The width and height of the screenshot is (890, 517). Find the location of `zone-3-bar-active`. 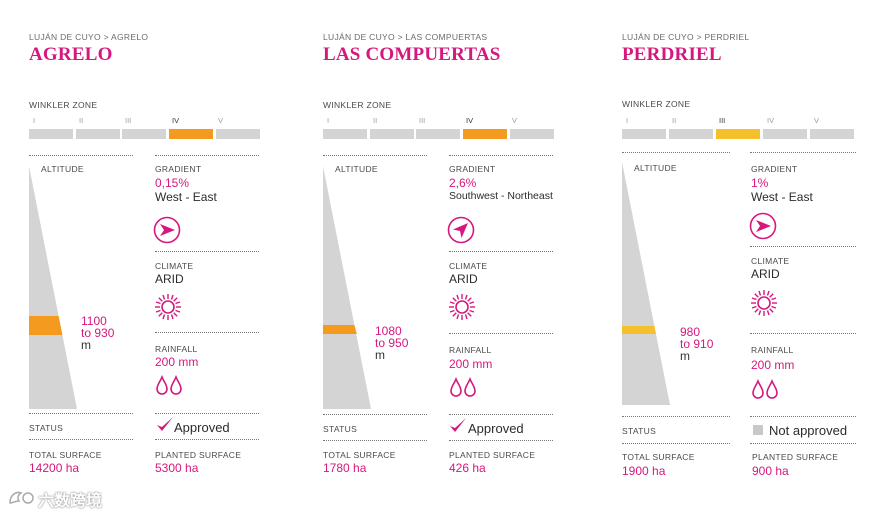

zone-3-bar-active is located at coordinates (738, 134).